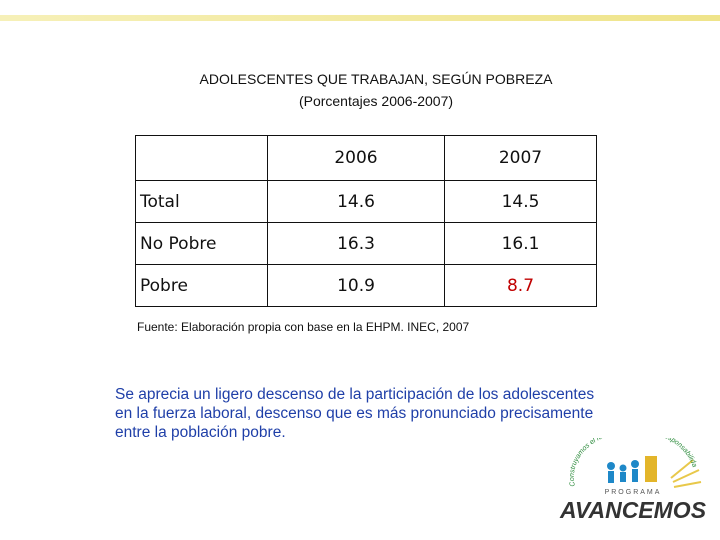 The image size is (720, 540). Describe the element at coordinates (360, 18) in the screenshot. I see `top-bar` at that location.